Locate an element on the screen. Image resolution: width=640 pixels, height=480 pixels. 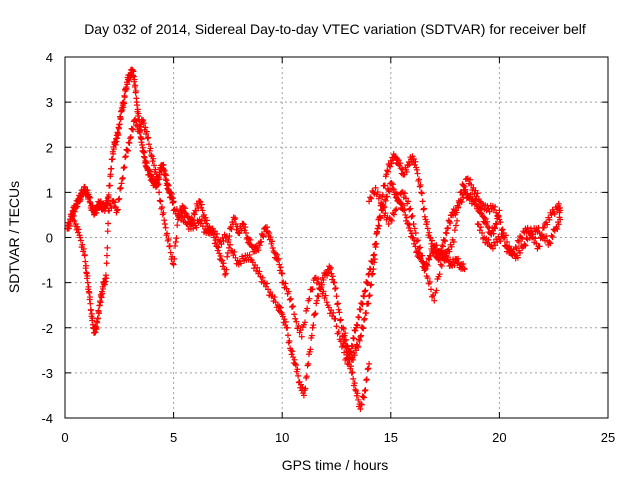
series-track-a is located at coordinates (120, 149).